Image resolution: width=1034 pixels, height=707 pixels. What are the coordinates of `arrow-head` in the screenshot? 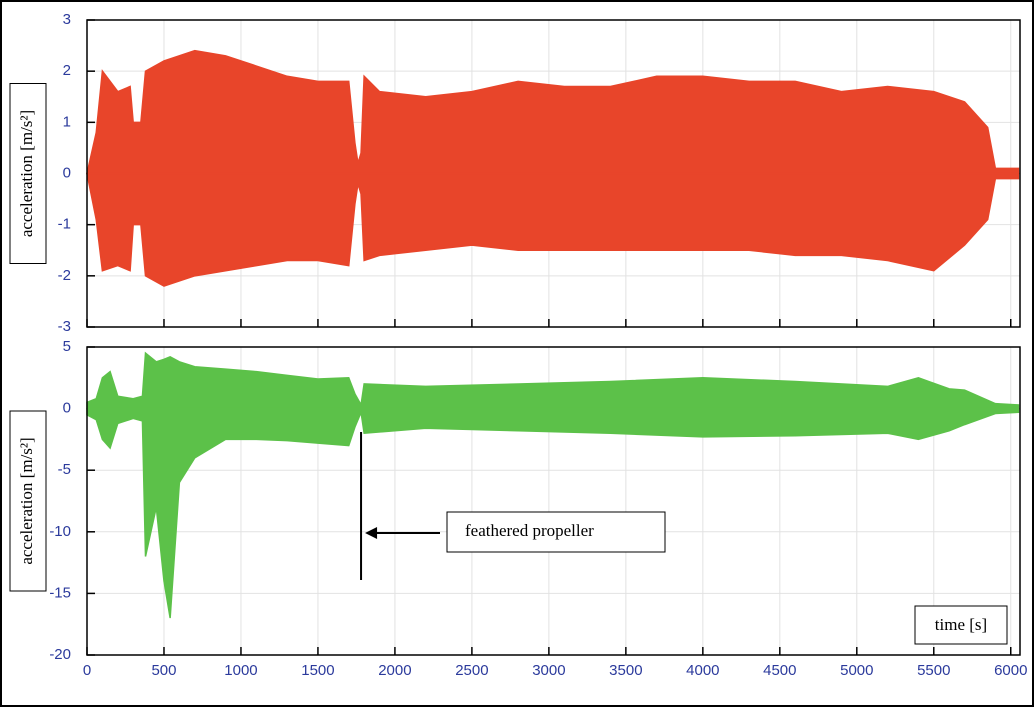 It's located at (371, 533).